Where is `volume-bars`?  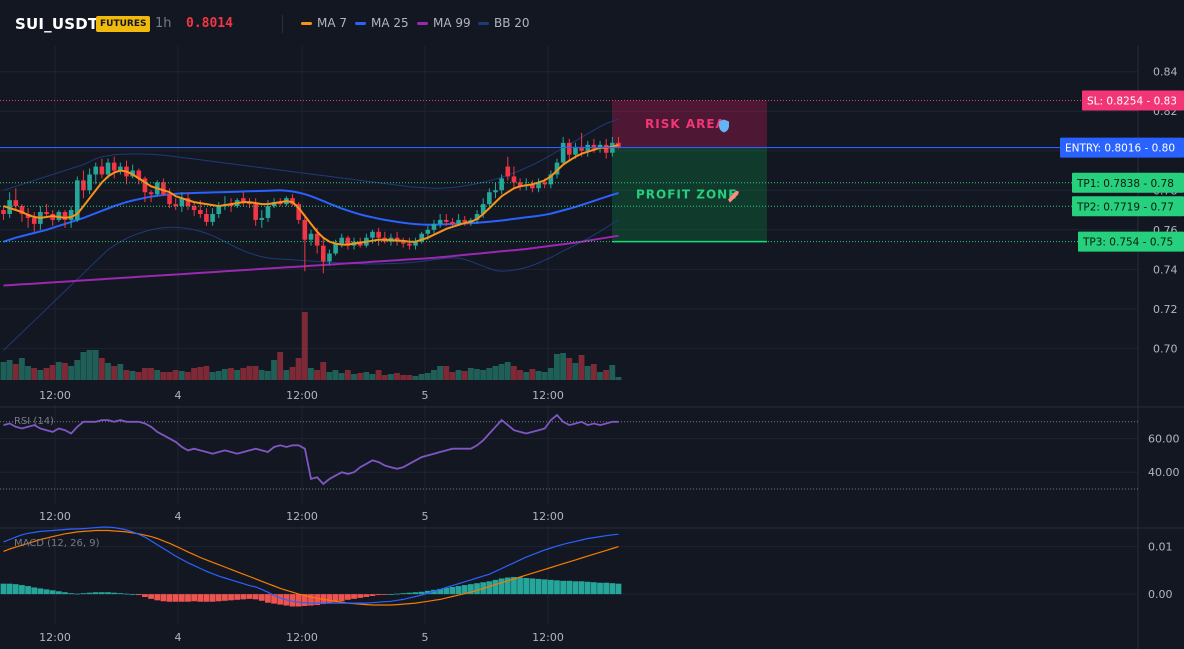
volume-bars is located at coordinates (311, 346).